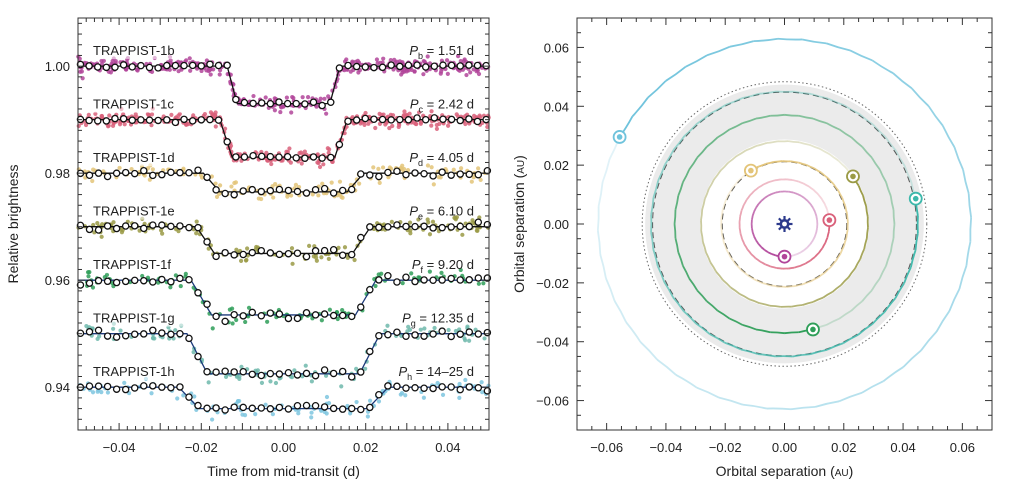  Describe the element at coordinates (138, 265) in the screenshot. I see `series-label-background` at that location.